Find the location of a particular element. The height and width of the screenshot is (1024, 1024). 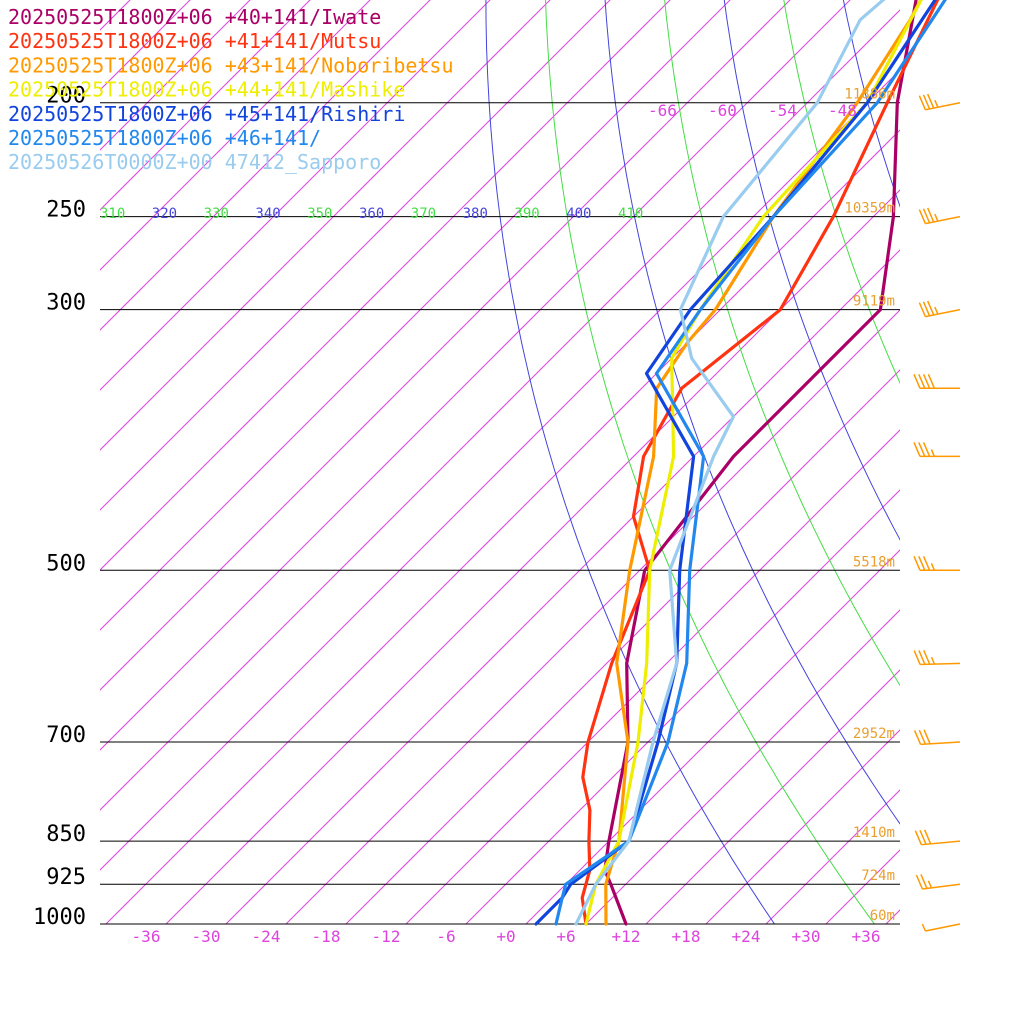

pressure-label: 1000 is located at coordinates (59, 917).